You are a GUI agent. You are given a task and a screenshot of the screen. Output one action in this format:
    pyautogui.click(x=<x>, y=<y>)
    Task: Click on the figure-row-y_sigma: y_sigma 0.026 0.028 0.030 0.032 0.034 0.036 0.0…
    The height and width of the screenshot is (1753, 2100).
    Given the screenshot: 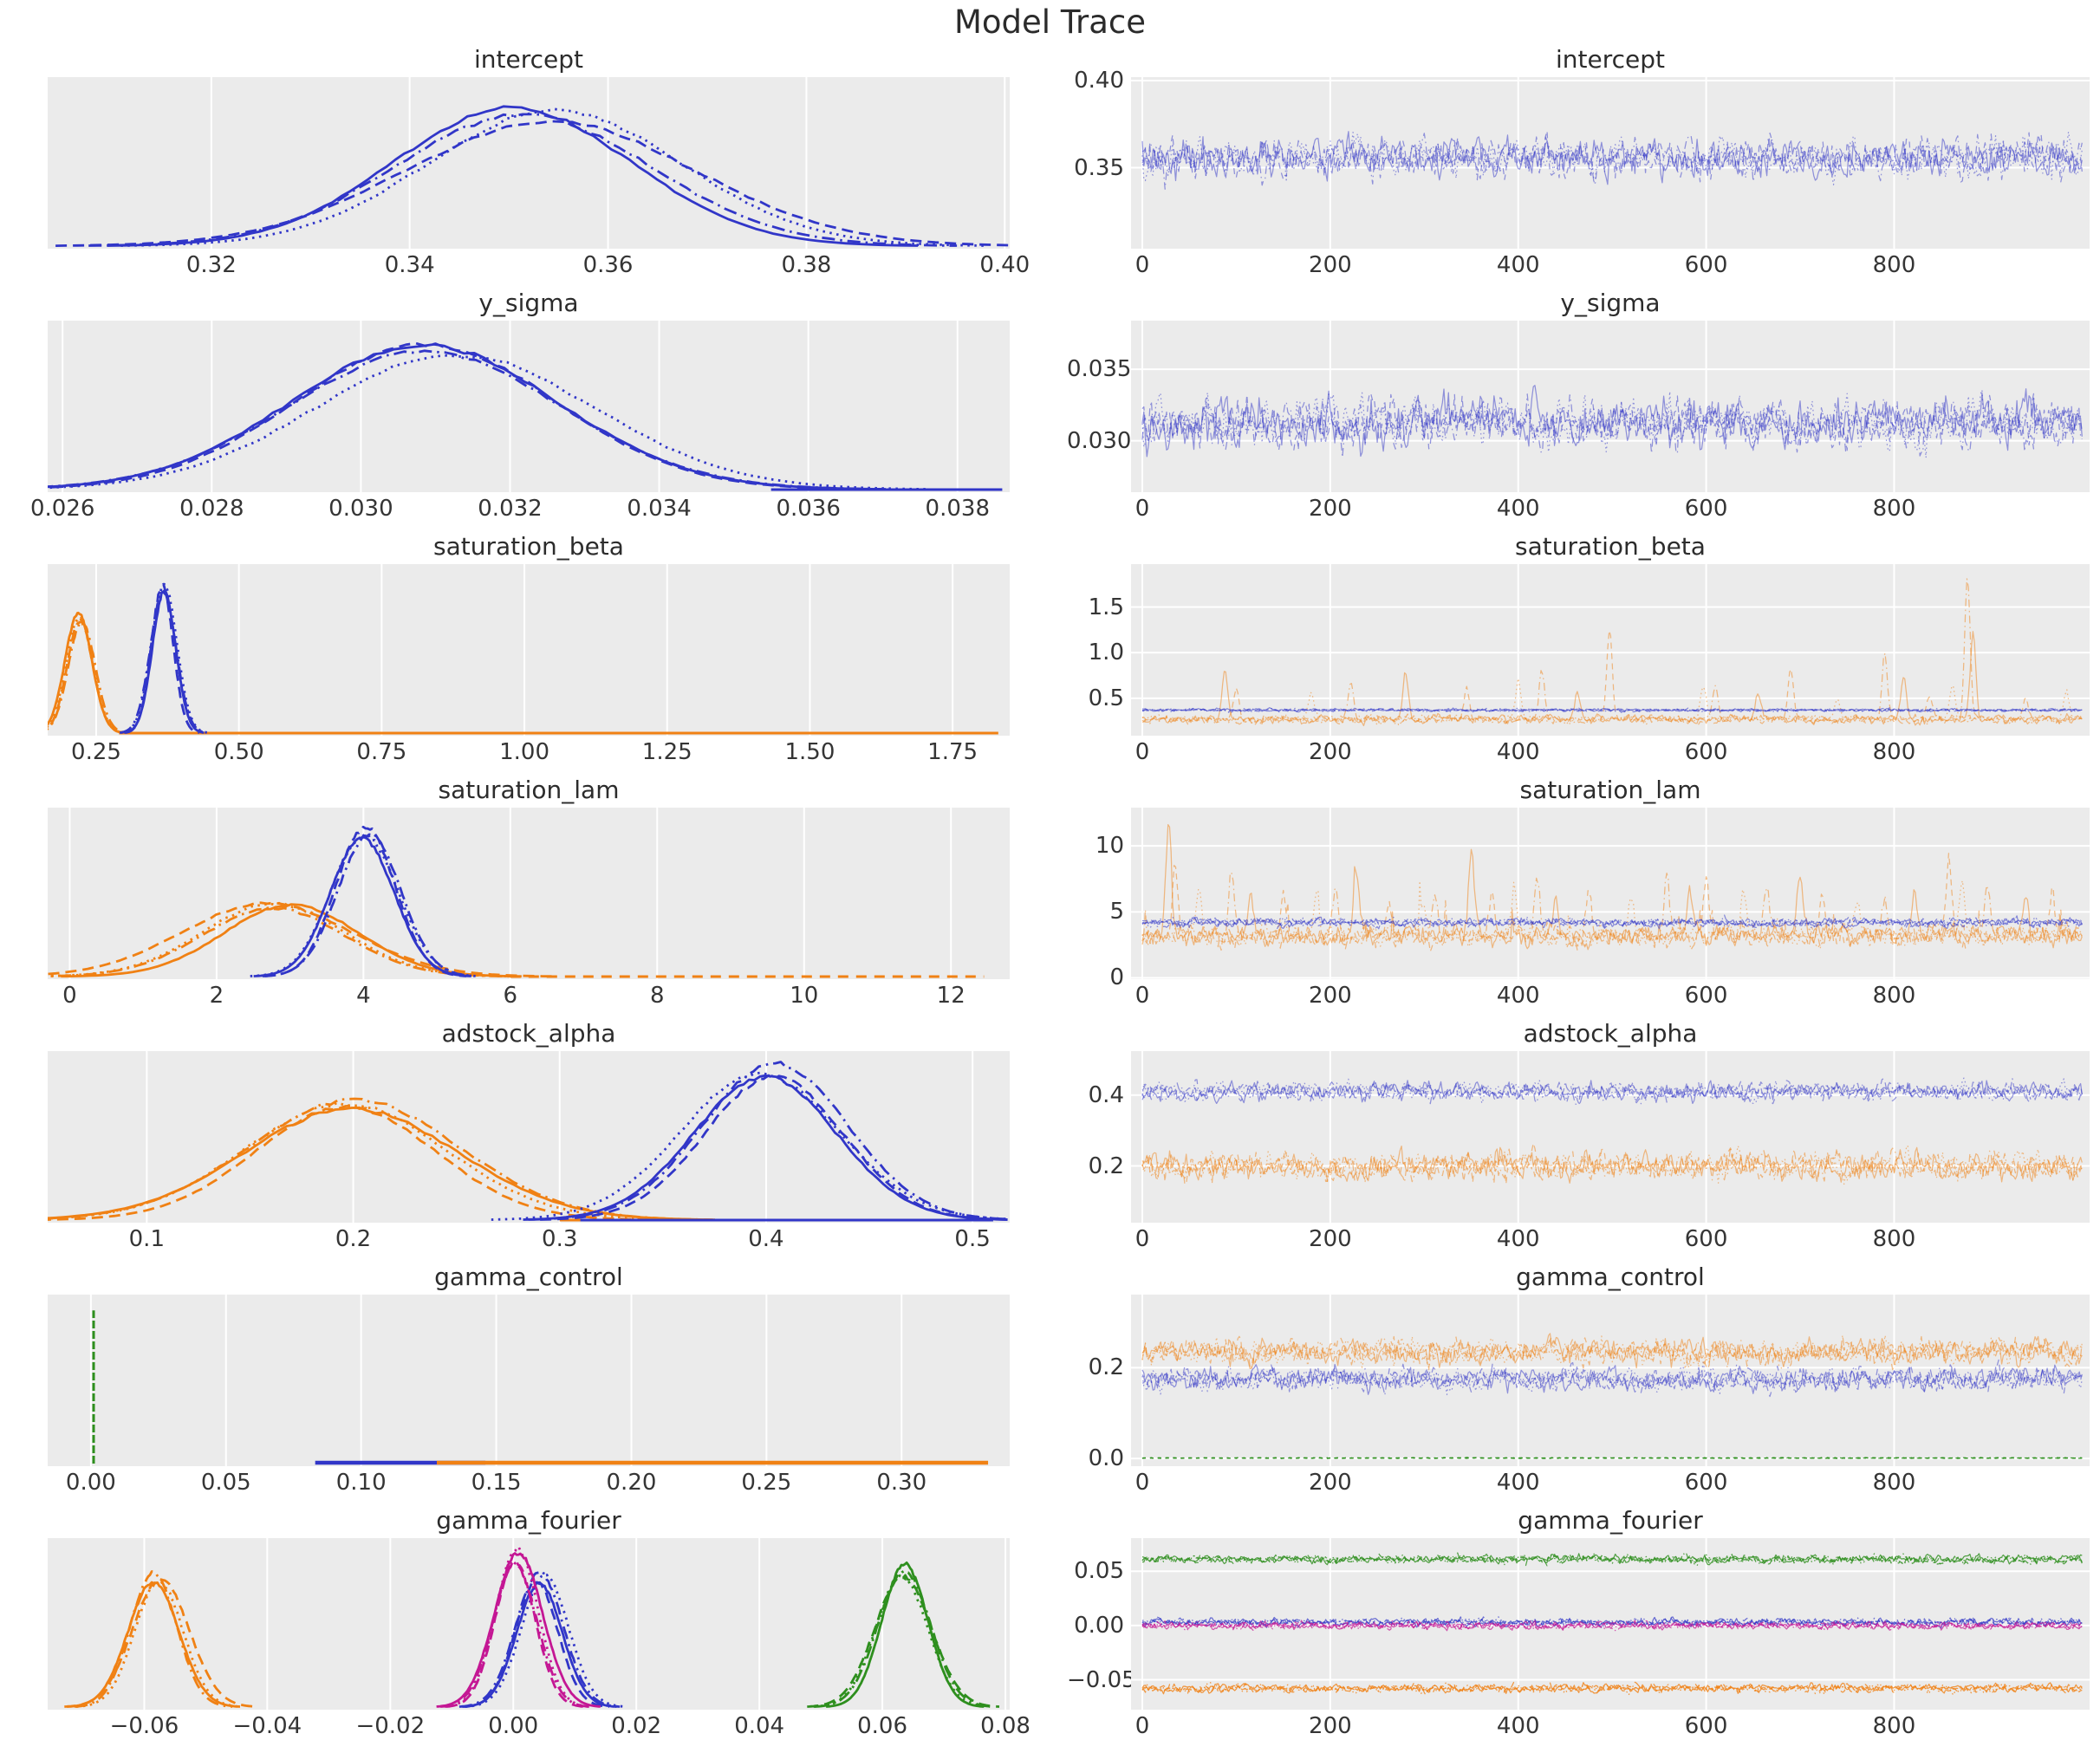 What is the action you would take?
    pyautogui.click(x=1050, y=406)
    